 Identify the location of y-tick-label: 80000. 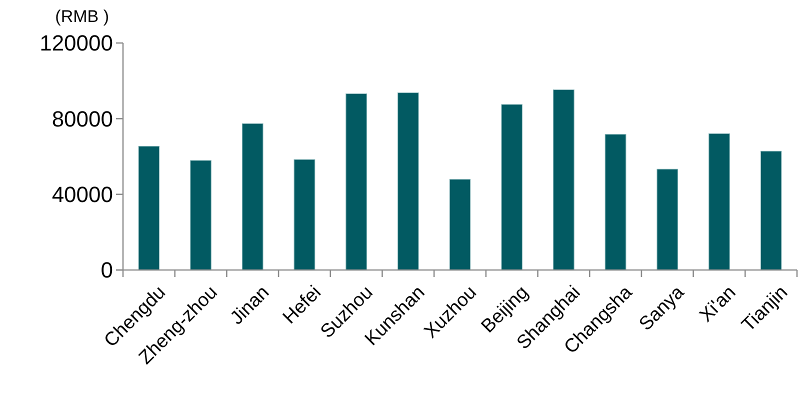
(82, 119).